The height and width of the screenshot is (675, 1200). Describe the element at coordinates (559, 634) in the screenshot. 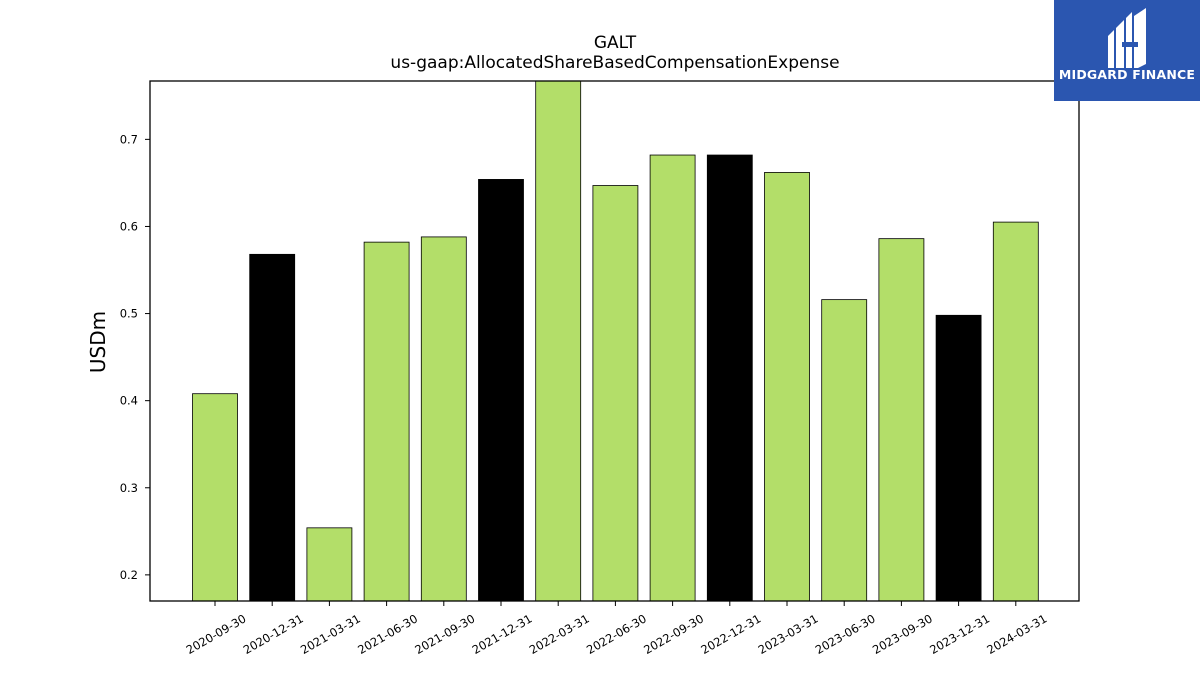

I see `x-tick-label: 2022-03-31` at that location.